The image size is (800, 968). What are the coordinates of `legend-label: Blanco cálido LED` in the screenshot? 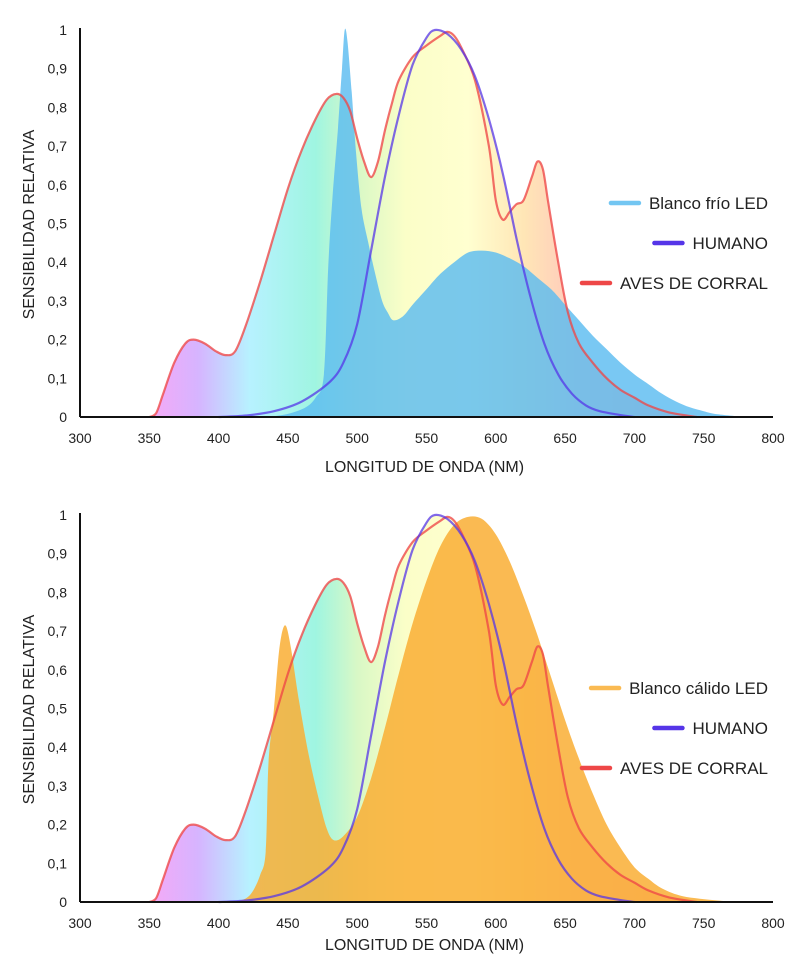 It's located at (698, 688).